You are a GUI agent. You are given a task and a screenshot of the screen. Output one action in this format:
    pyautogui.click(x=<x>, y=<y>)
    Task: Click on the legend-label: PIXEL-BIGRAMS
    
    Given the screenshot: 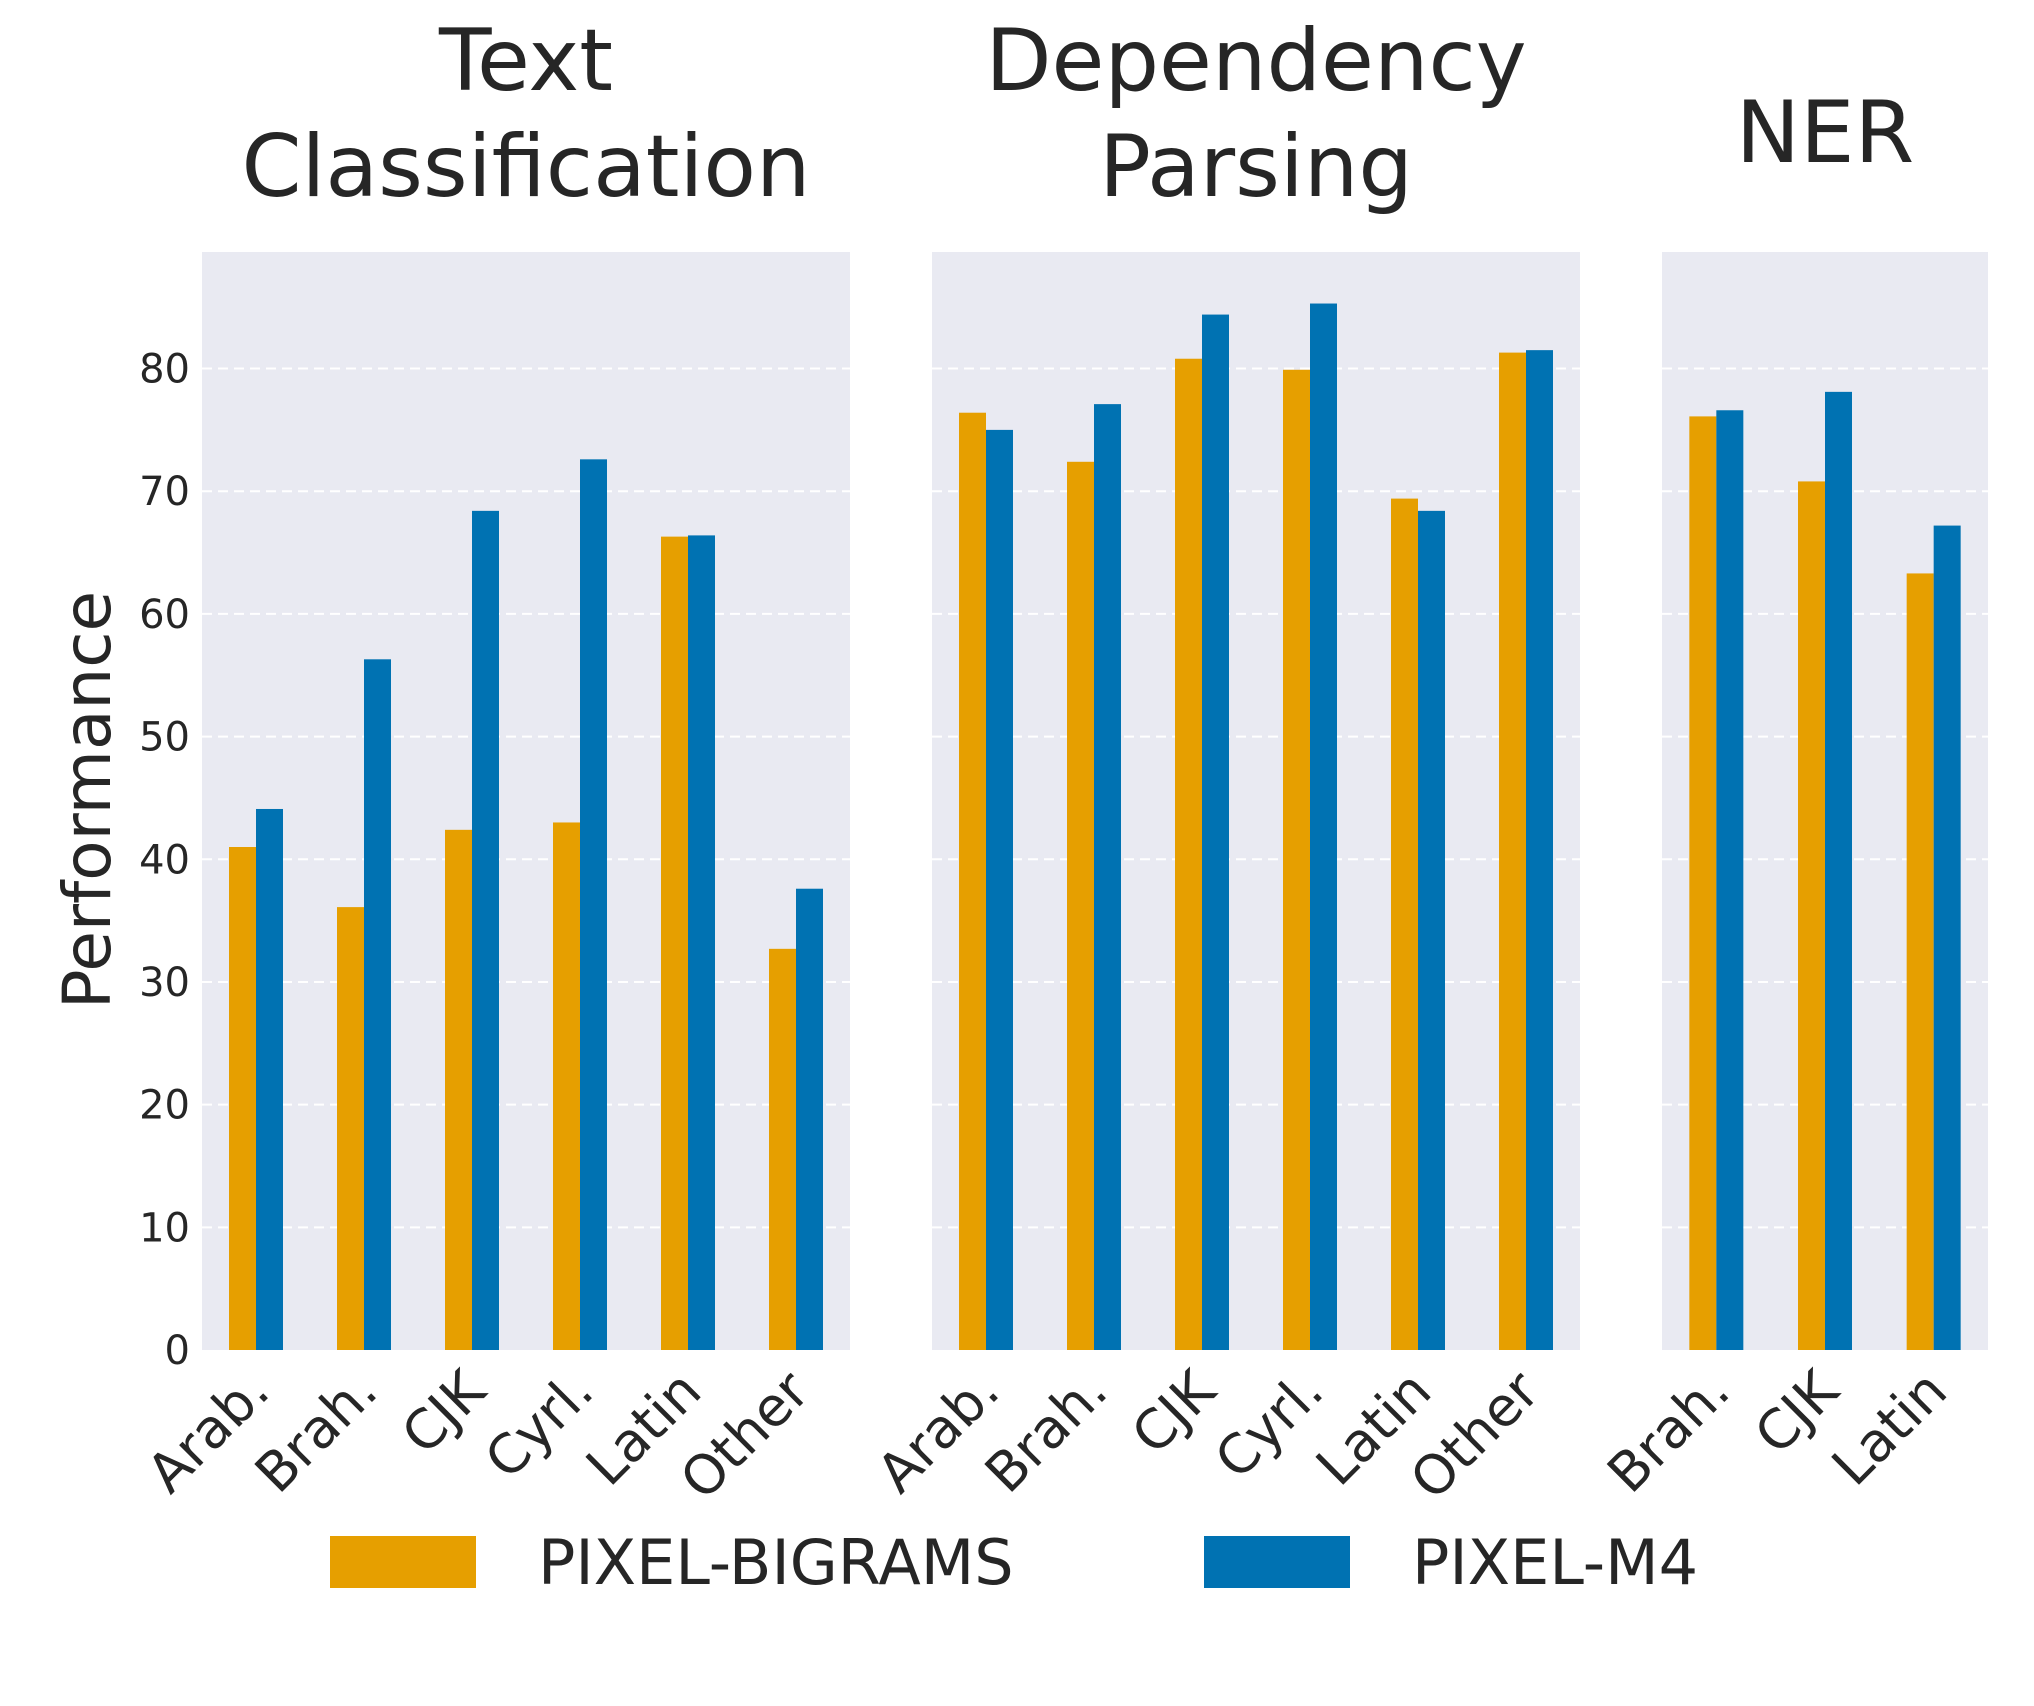 What is the action you would take?
    pyautogui.click(x=776, y=1562)
    